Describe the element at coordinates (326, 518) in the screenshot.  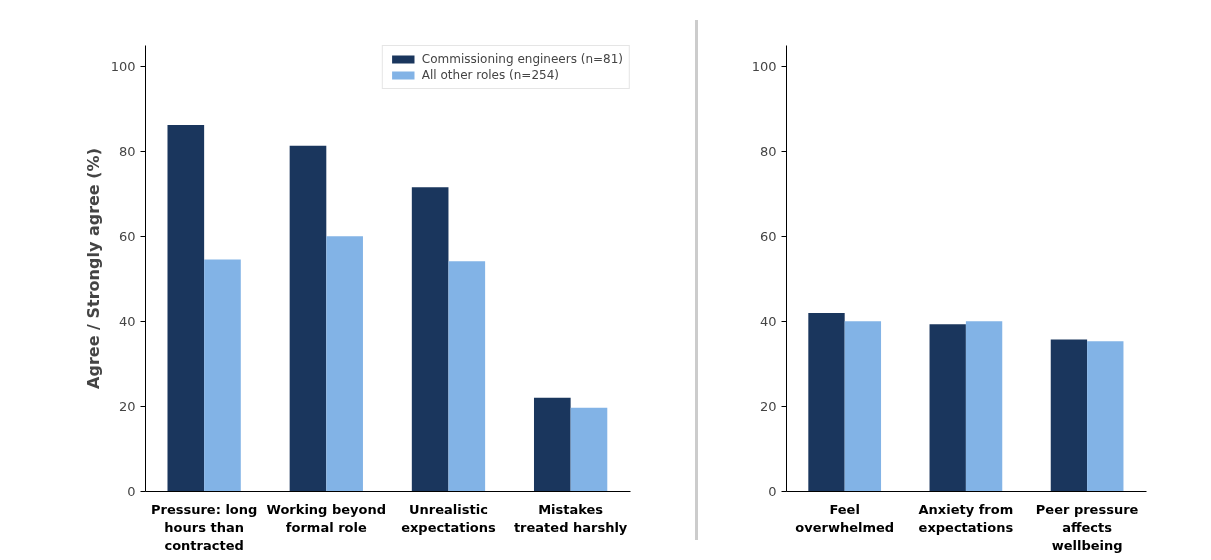
I see `x-tick-label: Working beyond formal role` at that location.